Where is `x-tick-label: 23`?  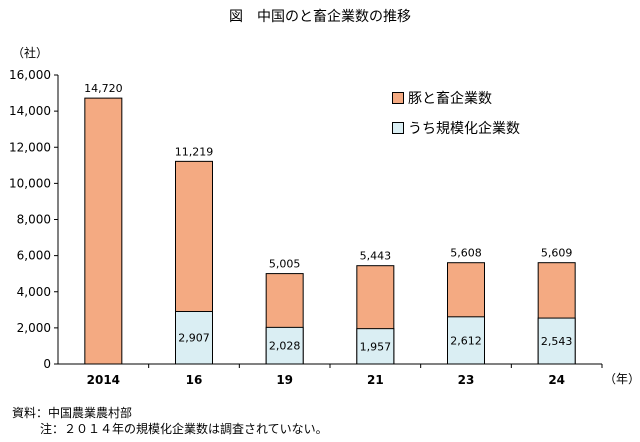 x-tick-label: 23 is located at coordinates (466, 380).